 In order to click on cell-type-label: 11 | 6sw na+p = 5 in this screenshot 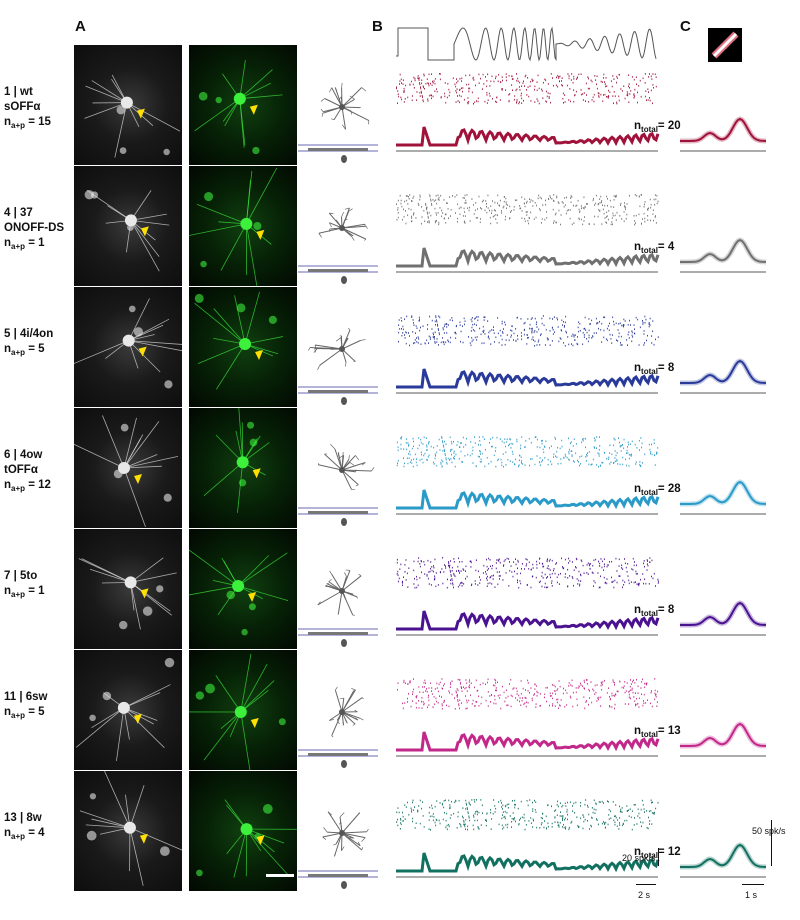, I will do `click(41, 706)`.